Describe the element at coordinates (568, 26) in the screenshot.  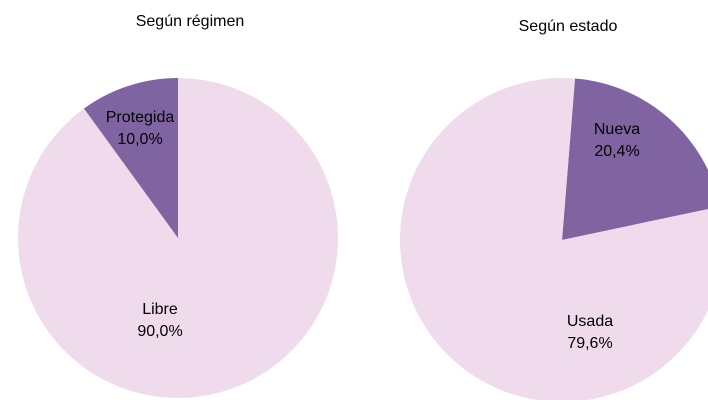
I see `chart-title: Según estado` at that location.